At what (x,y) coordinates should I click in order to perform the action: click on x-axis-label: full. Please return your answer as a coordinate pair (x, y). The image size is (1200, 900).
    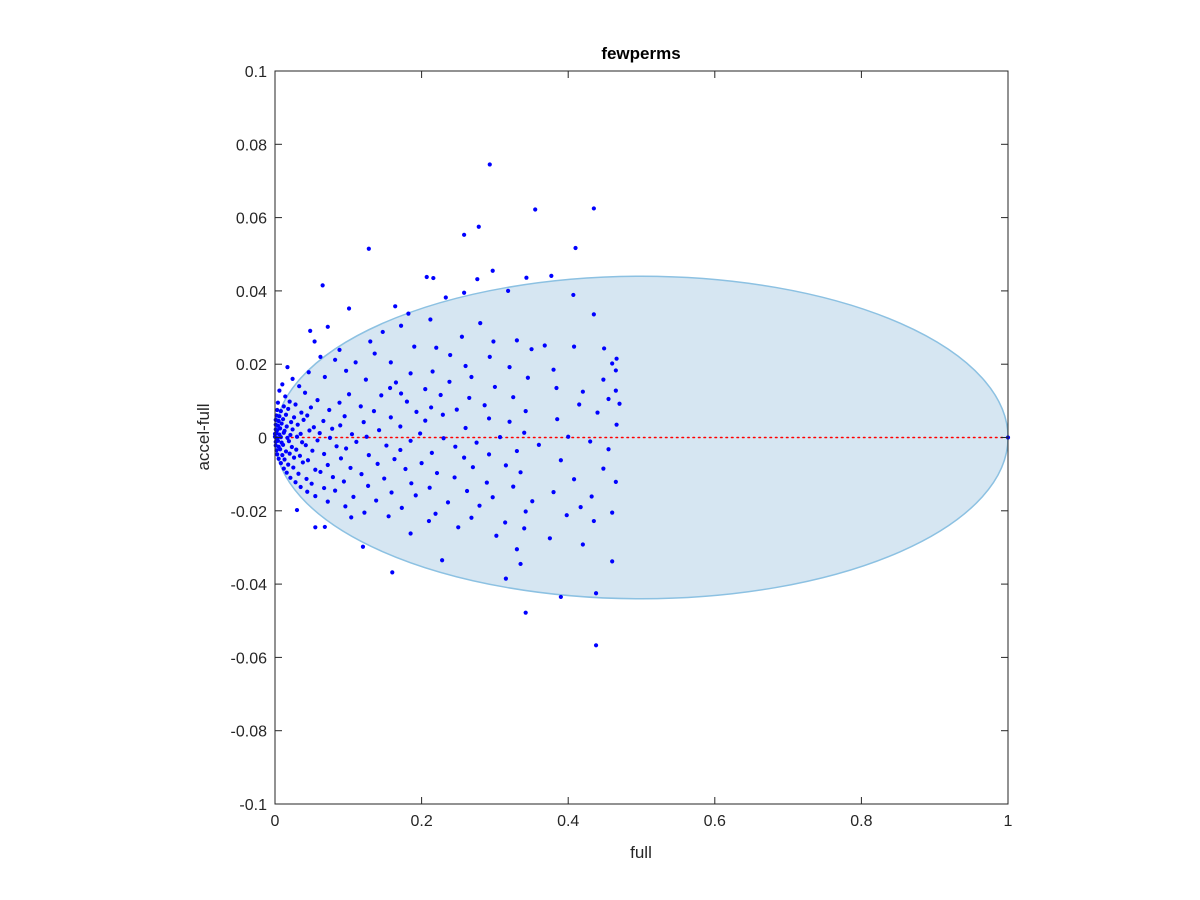
    Looking at the image, I should click on (641, 852).